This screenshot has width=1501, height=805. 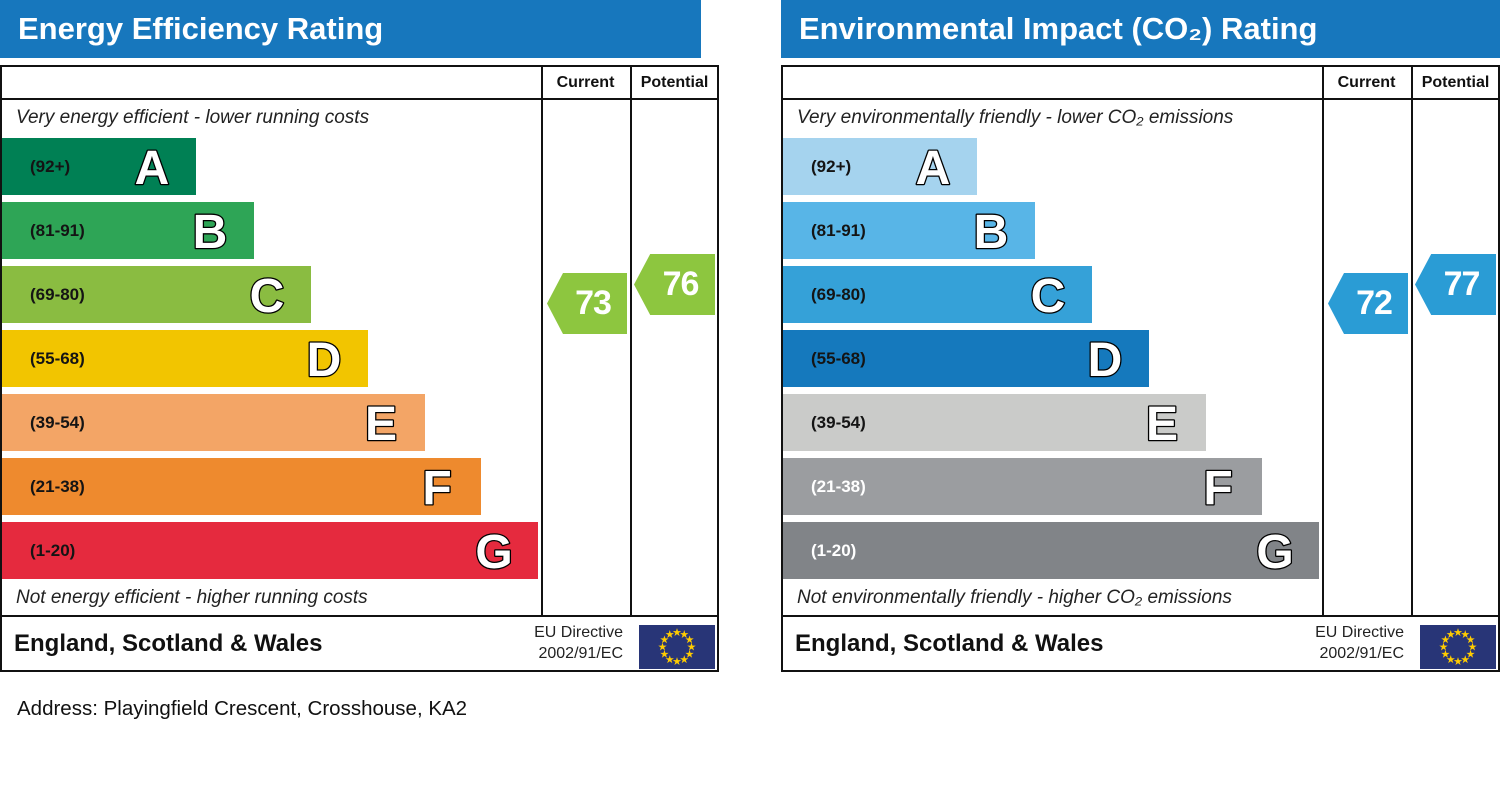 I want to click on potential-rating-arrow: 77, so click(x=1455, y=284).